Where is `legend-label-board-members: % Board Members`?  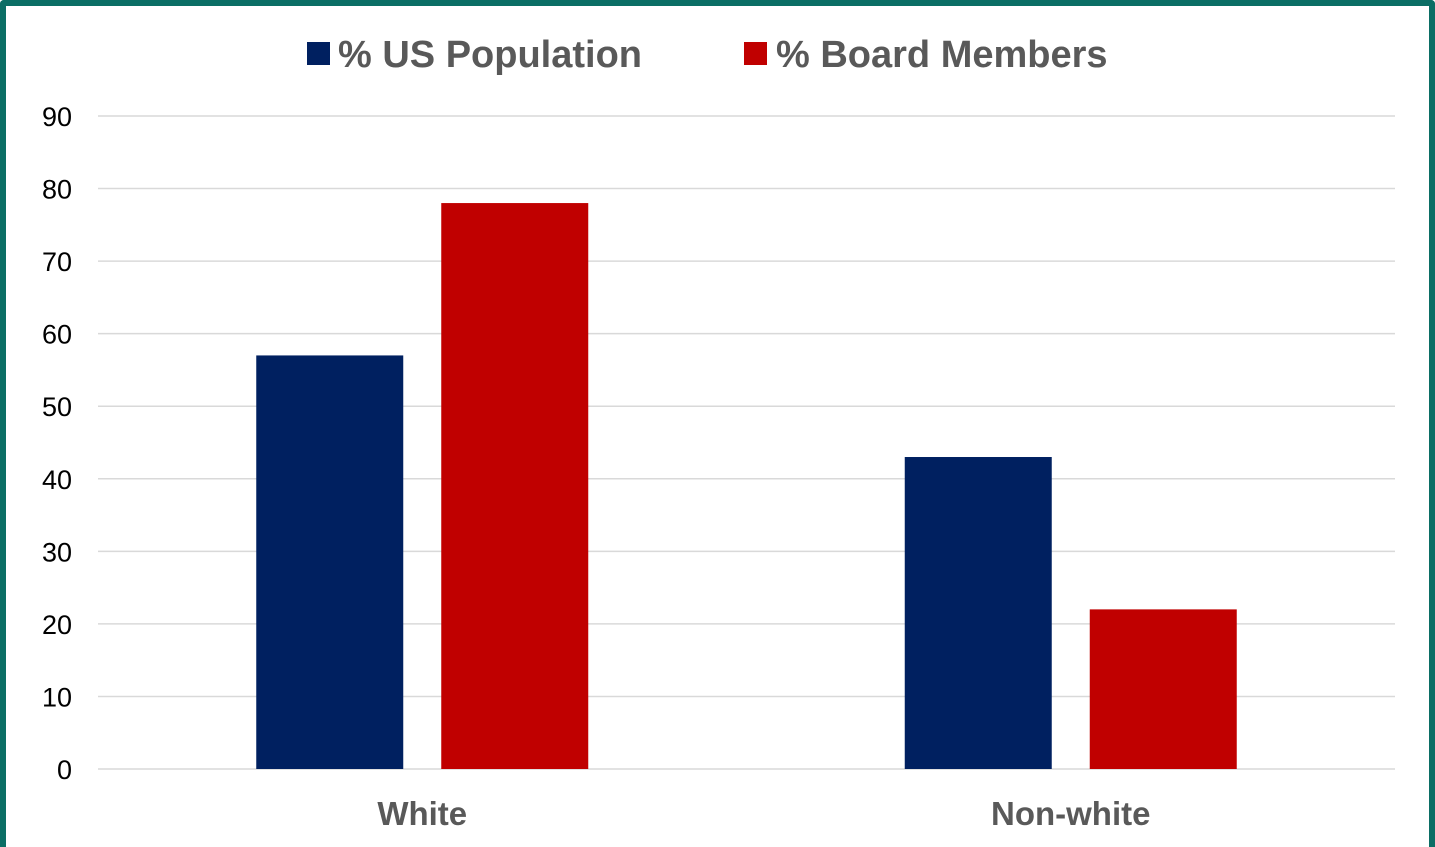
legend-label-board-members: % Board Members is located at coordinates (942, 55).